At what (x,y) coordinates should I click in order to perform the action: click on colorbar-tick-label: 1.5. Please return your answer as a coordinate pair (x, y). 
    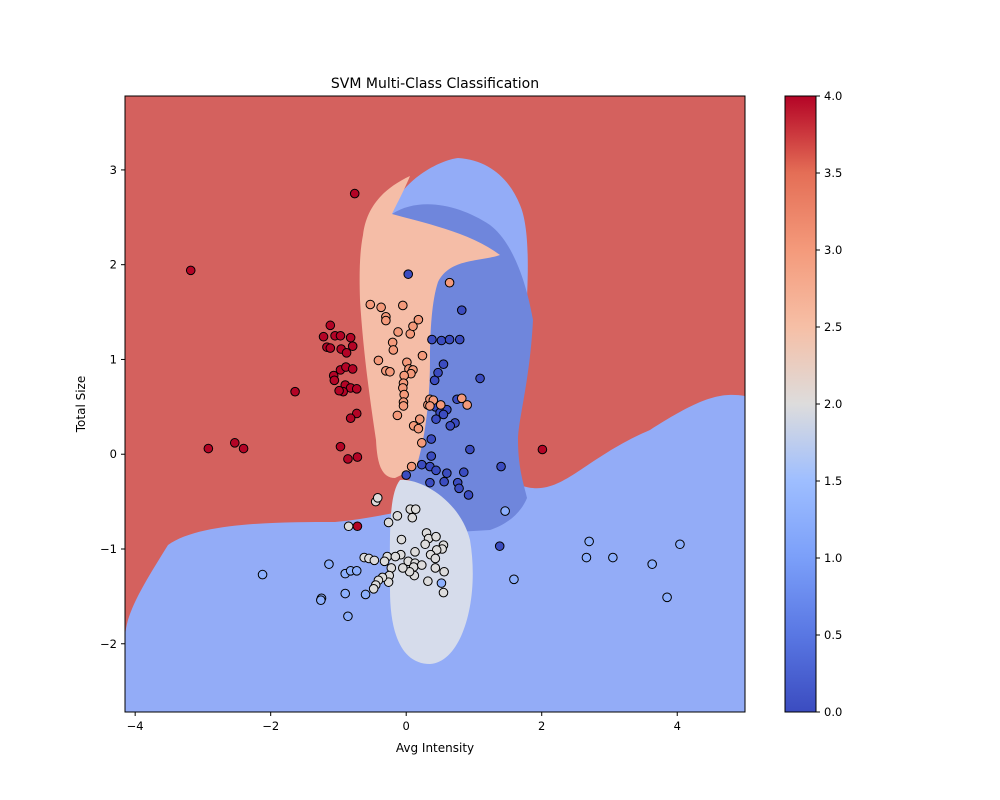
    Looking at the image, I should click on (833, 481).